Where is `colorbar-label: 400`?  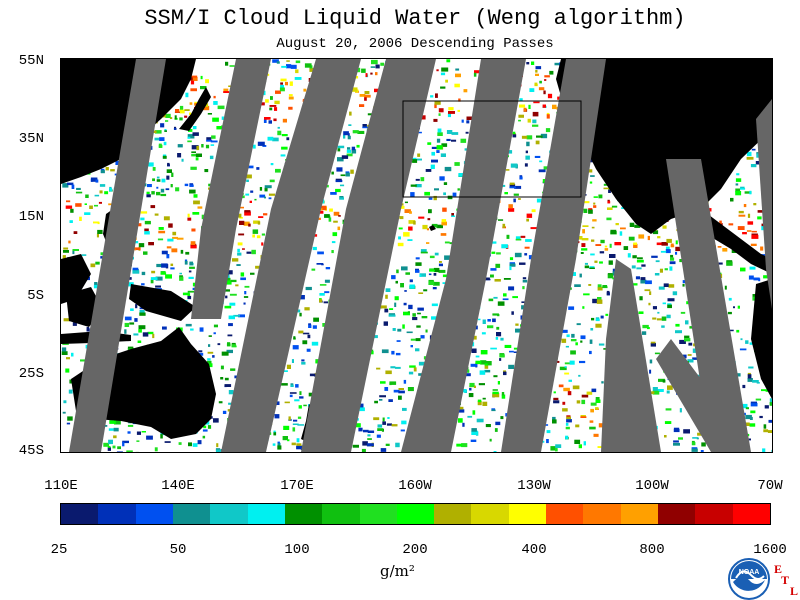 colorbar-label: 400 is located at coordinates (534, 550).